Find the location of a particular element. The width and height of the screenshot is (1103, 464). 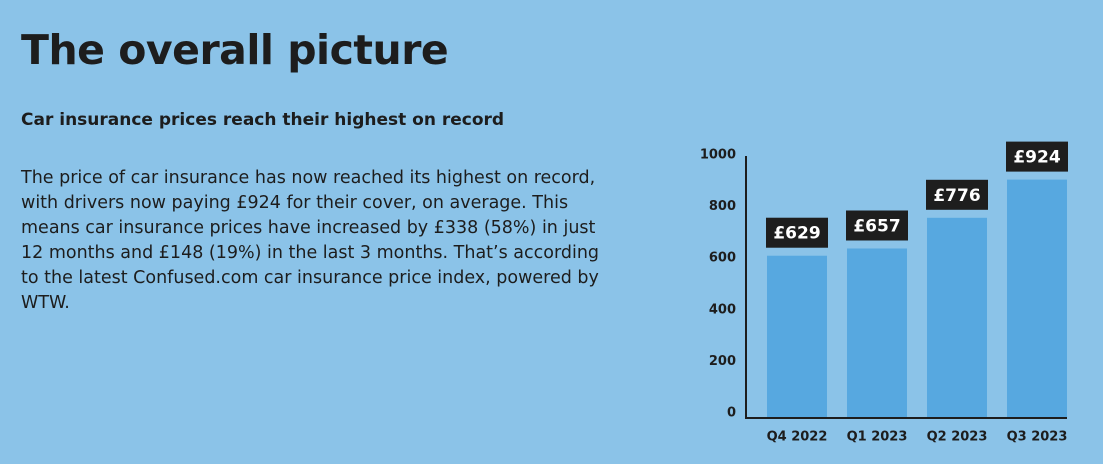

y-tick-label: 200 is located at coordinates (722, 361).